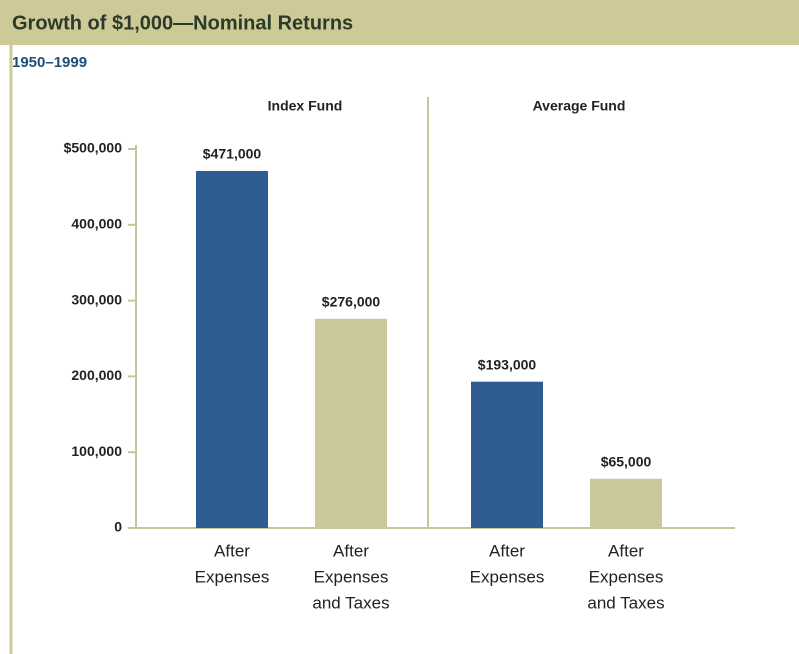 This screenshot has height=654, width=799. Describe the element at coordinates (507, 364) in the screenshot. I see `value-label: $193,000` at that location.